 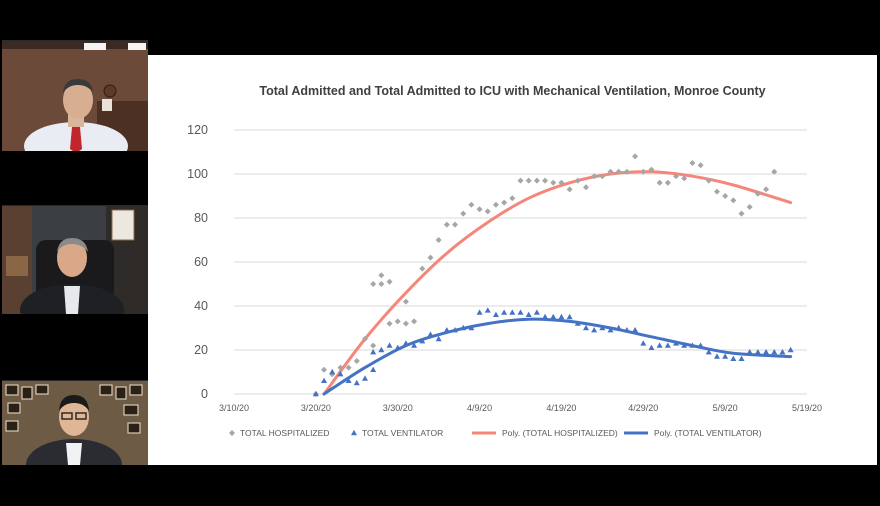 What do you see at coordinates (708, 433) in the screenshot?
I see `legend-label: Poly. (TOTAL VENTILATOR)` at bounding box center [708, 433].